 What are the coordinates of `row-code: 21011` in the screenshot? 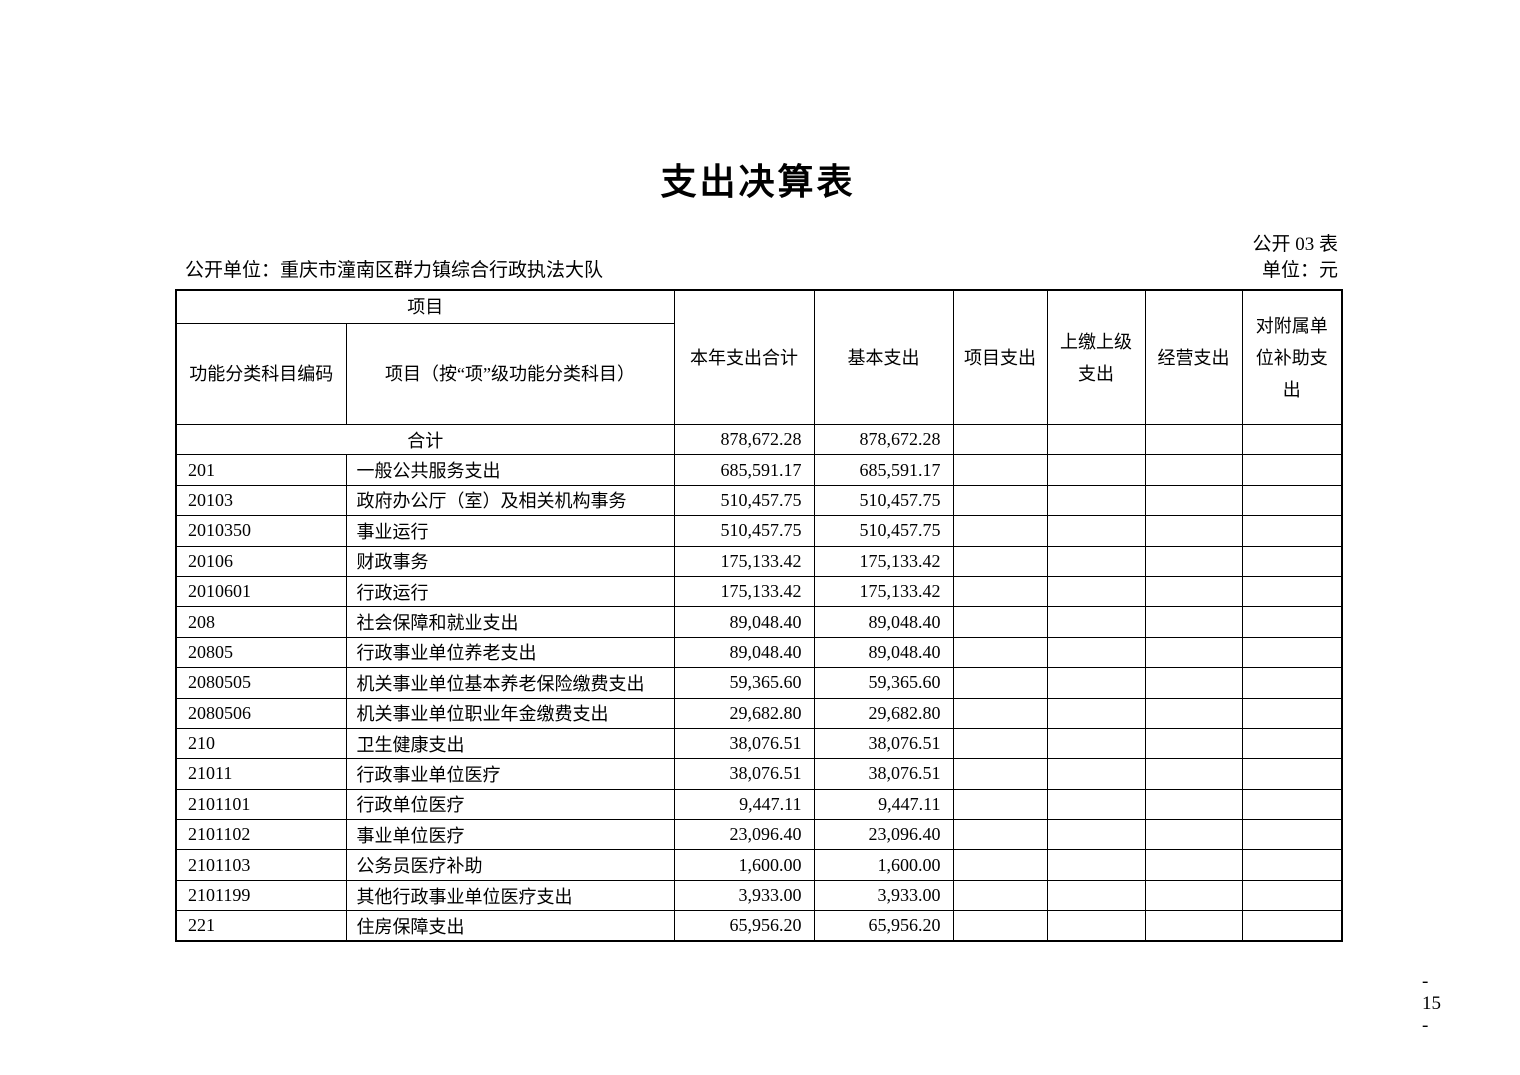 It's located at (261, 774).